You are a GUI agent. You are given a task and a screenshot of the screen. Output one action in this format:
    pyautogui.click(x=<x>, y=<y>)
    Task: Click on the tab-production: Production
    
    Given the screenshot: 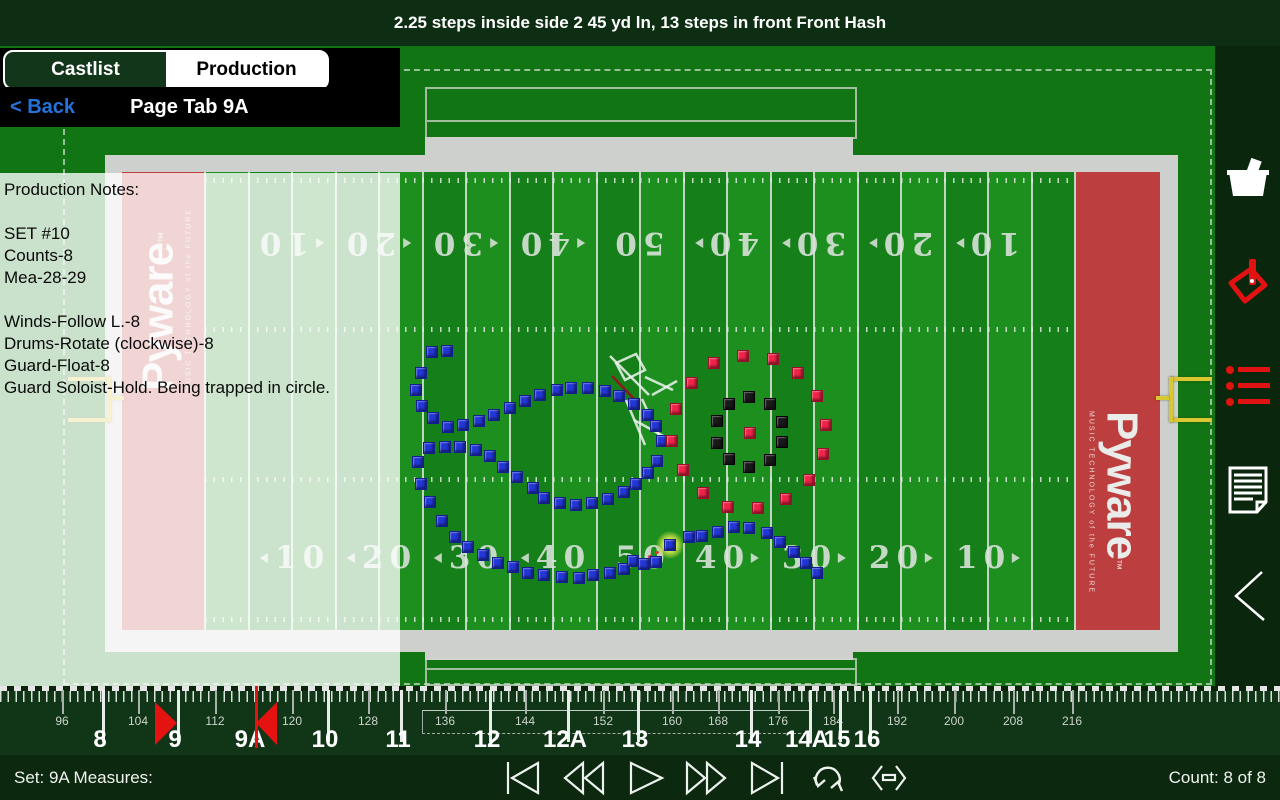 What is the action you would take?
    pyautogui.click(x=246, y=70)
    